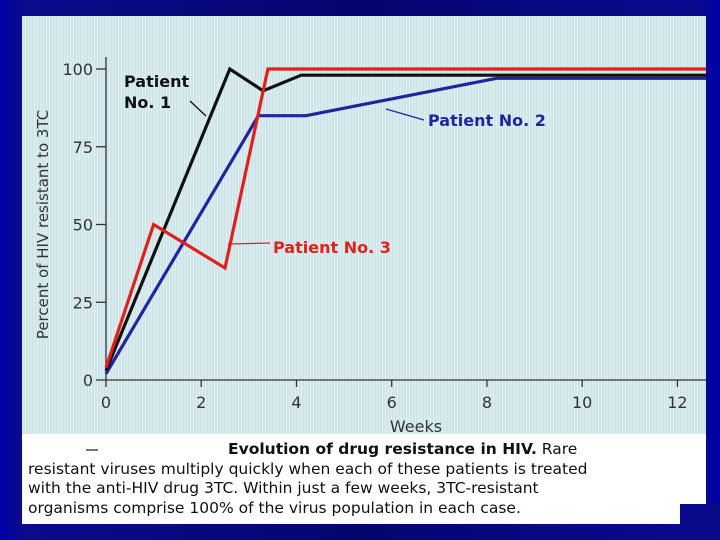  I want to click on caption-title: Evolution of drug resistance in HIV., so click(382, 449).